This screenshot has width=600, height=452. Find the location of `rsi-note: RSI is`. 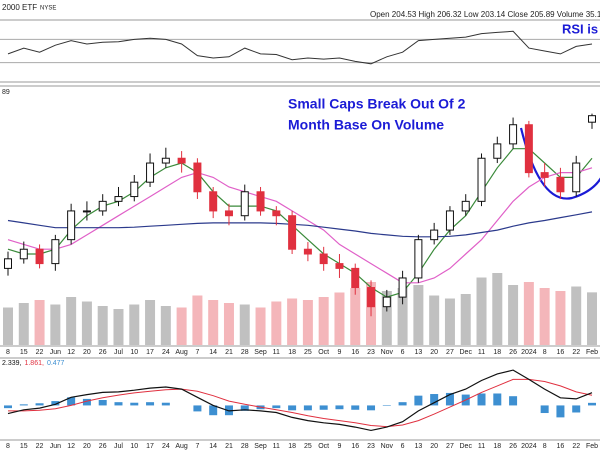

rsi-note: RSI is is located at coordinates (580, 28).